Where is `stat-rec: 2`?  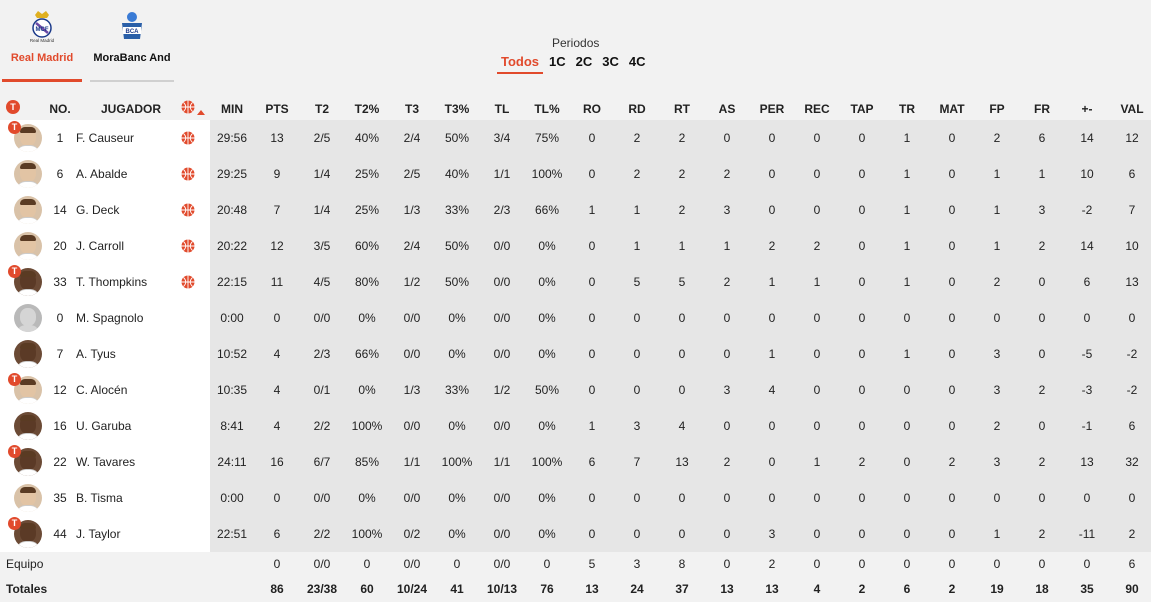 stat-rec: 2 is located at coordinates (817, 246).